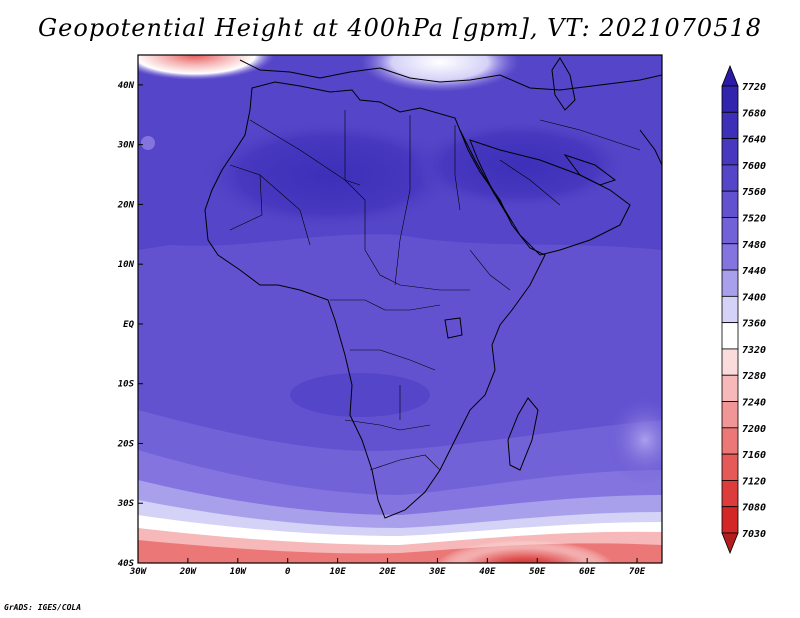 This screenshot has height=618, width=800. Describe the element at coordinates (754, 218) in the screenshot. I see `colorbar-label: 7520` at that location.